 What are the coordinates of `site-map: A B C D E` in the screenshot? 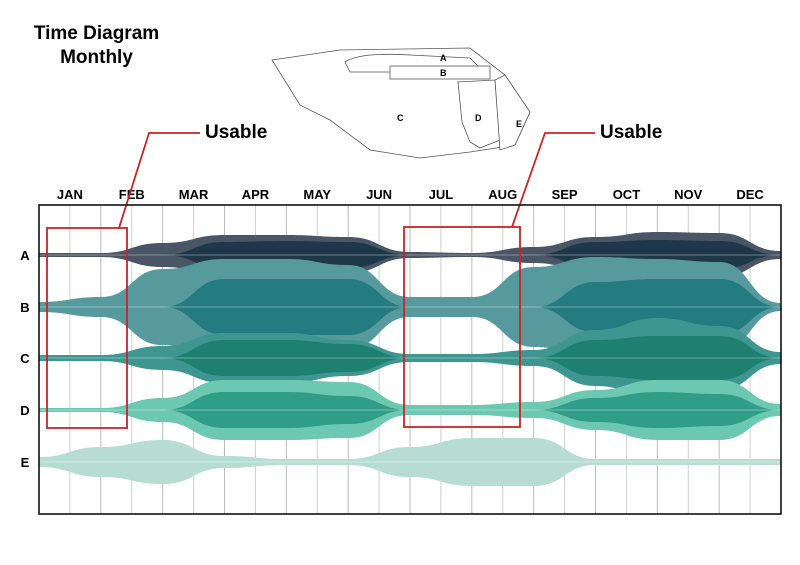 It's located at (401, 103).